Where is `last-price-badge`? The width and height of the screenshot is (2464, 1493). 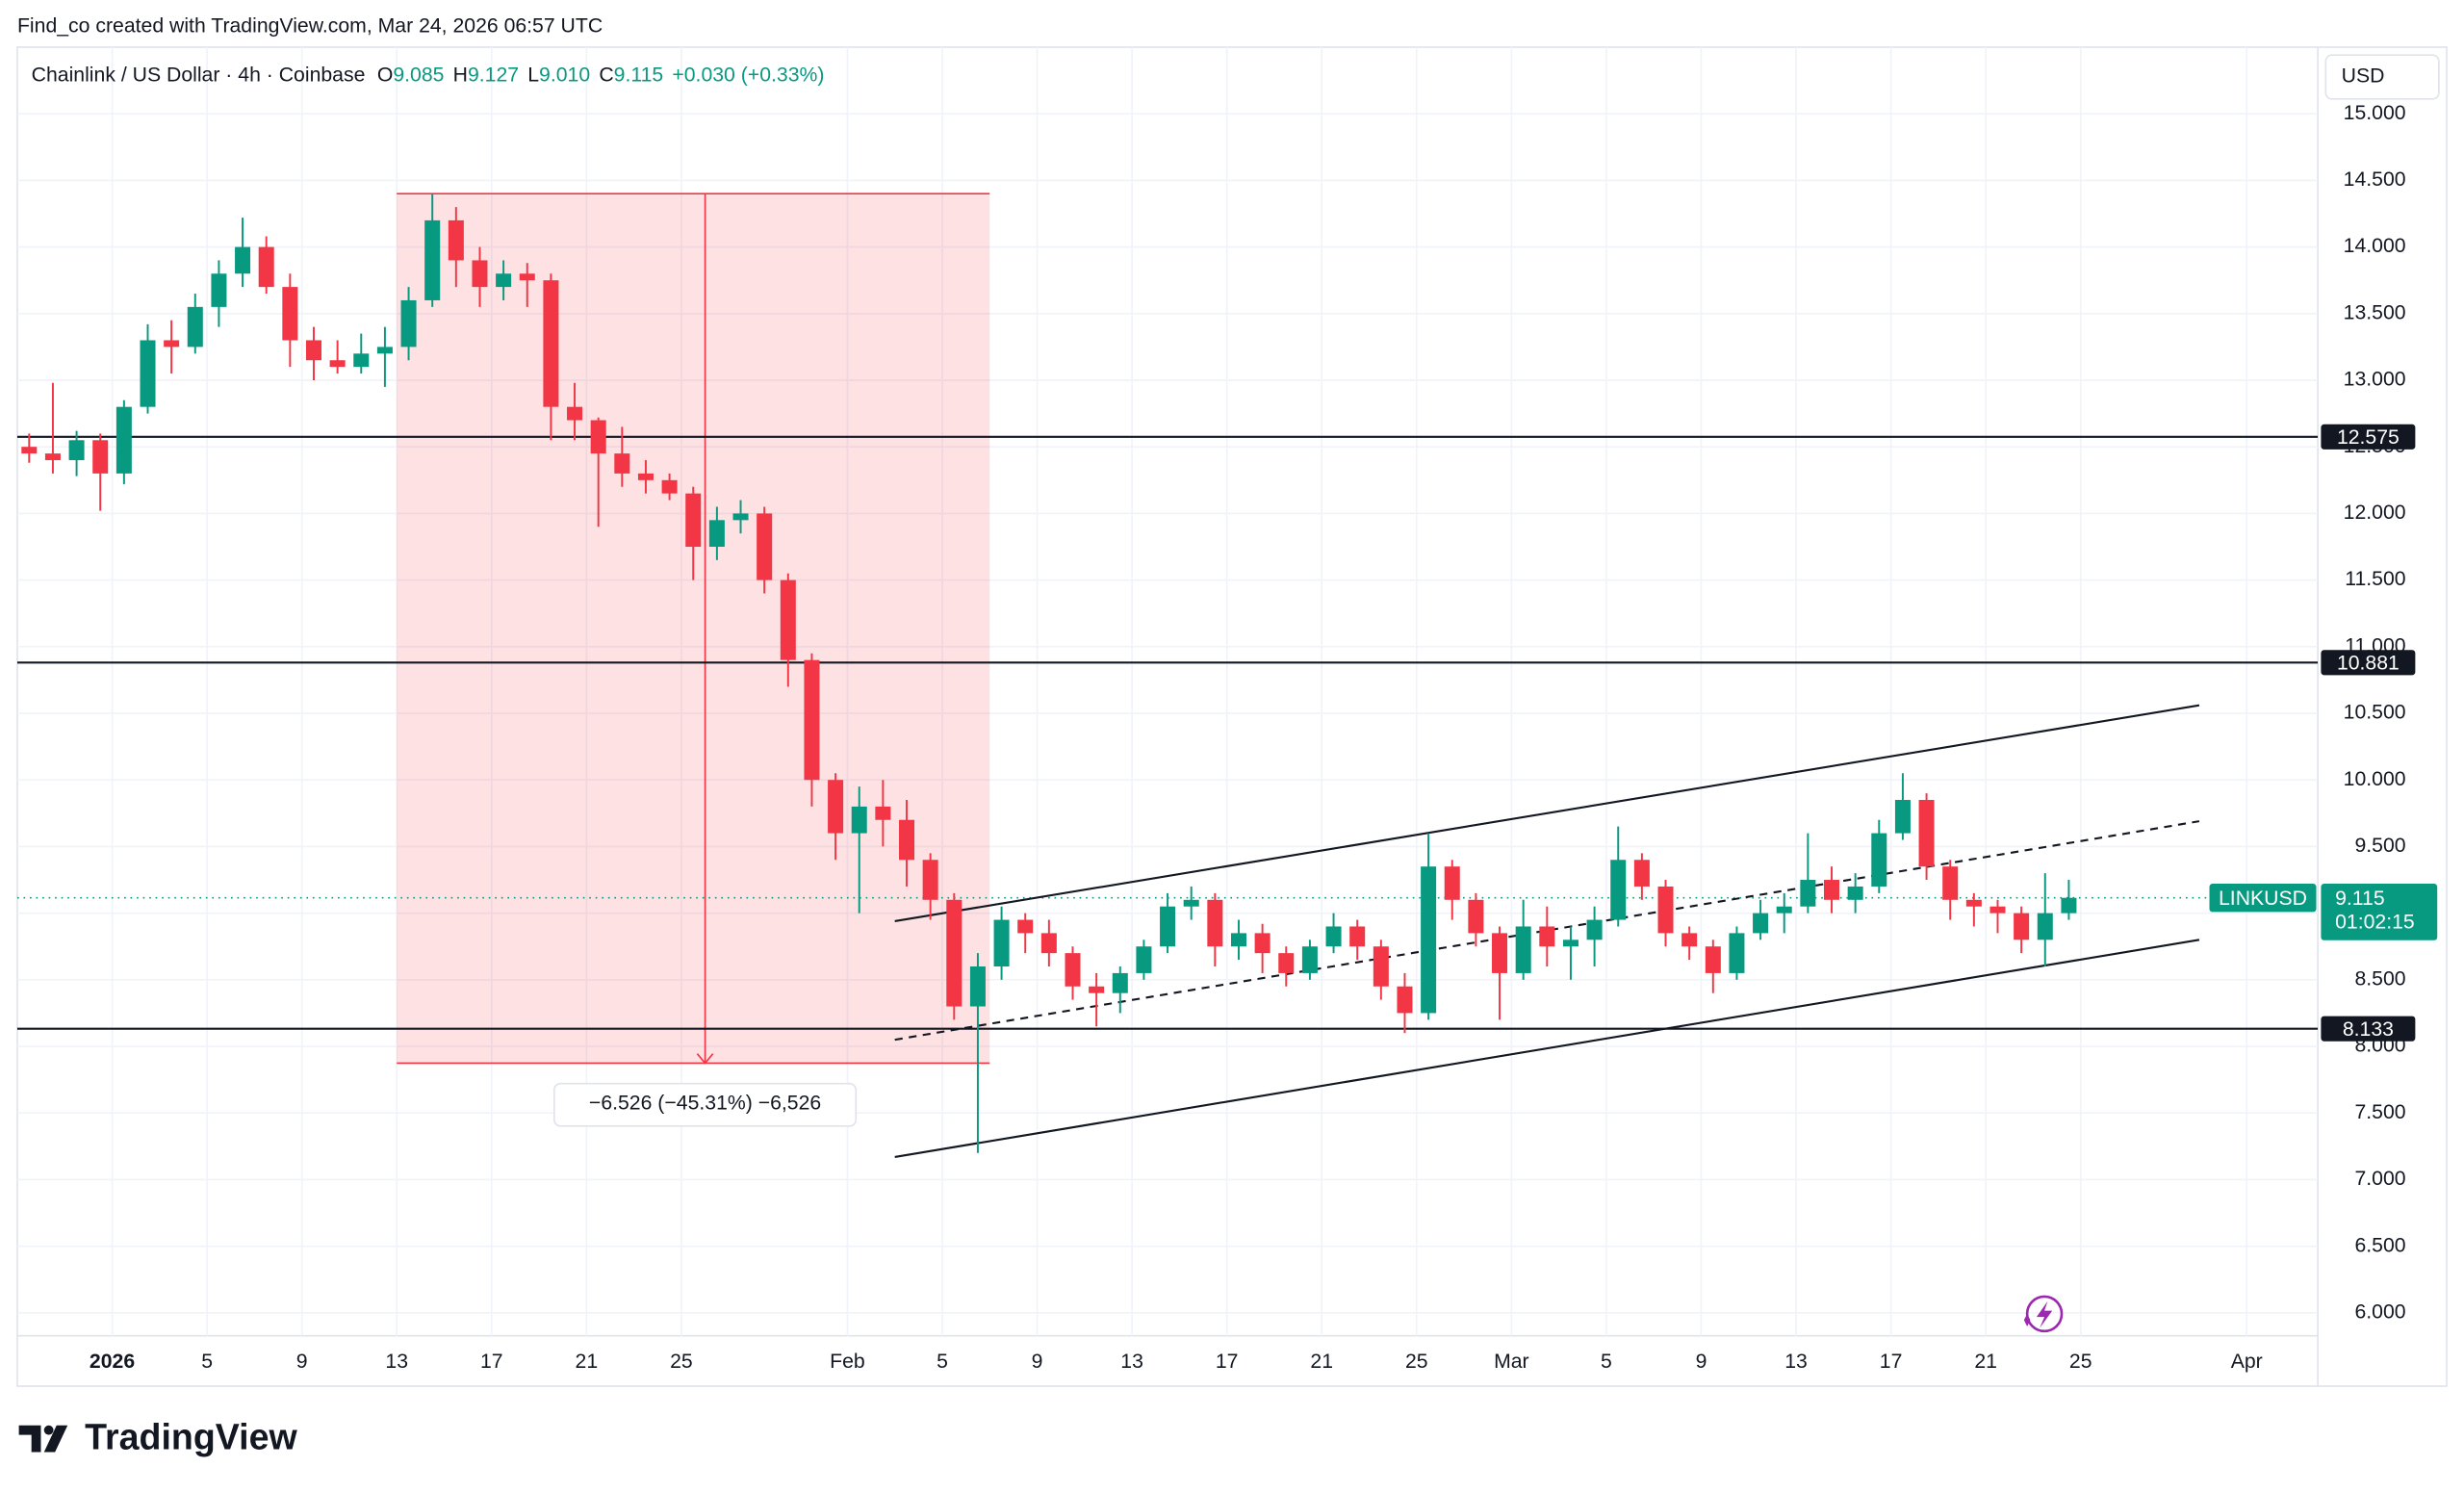 last-price-badge is located at coordinates (2379, 912).